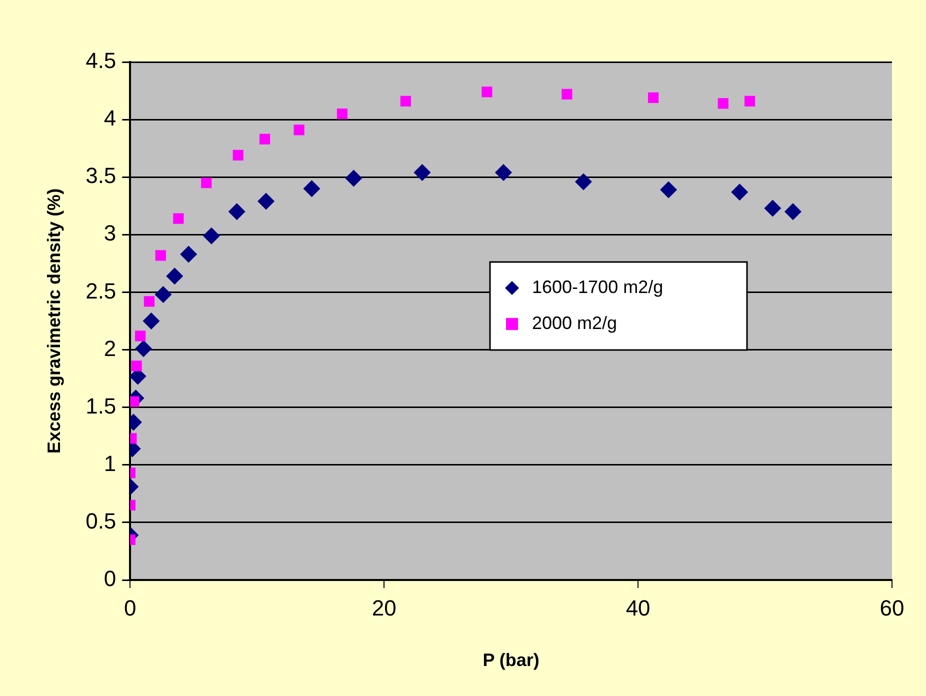 This screenshot has width=926, height=696. I want to click on legend-label: 1600-1700 m2/g, so click(598, 286).